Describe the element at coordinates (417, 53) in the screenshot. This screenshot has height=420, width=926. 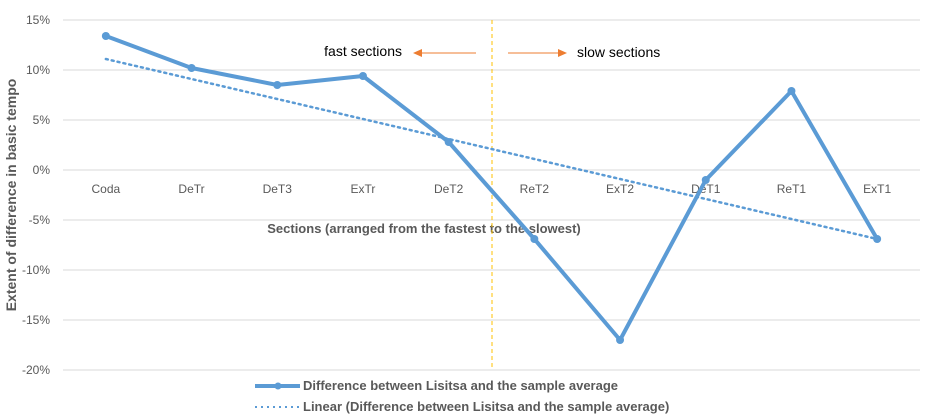
I see `fast-arrowhead-icon` at that location.